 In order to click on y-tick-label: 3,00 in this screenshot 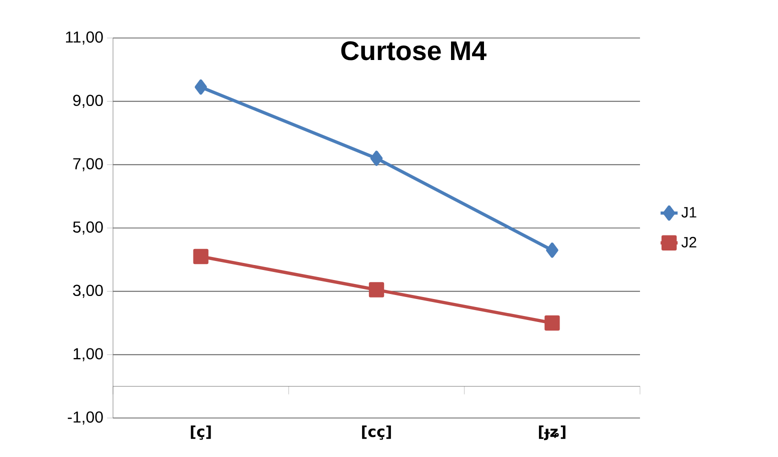, I will do `click(88, 291)`.